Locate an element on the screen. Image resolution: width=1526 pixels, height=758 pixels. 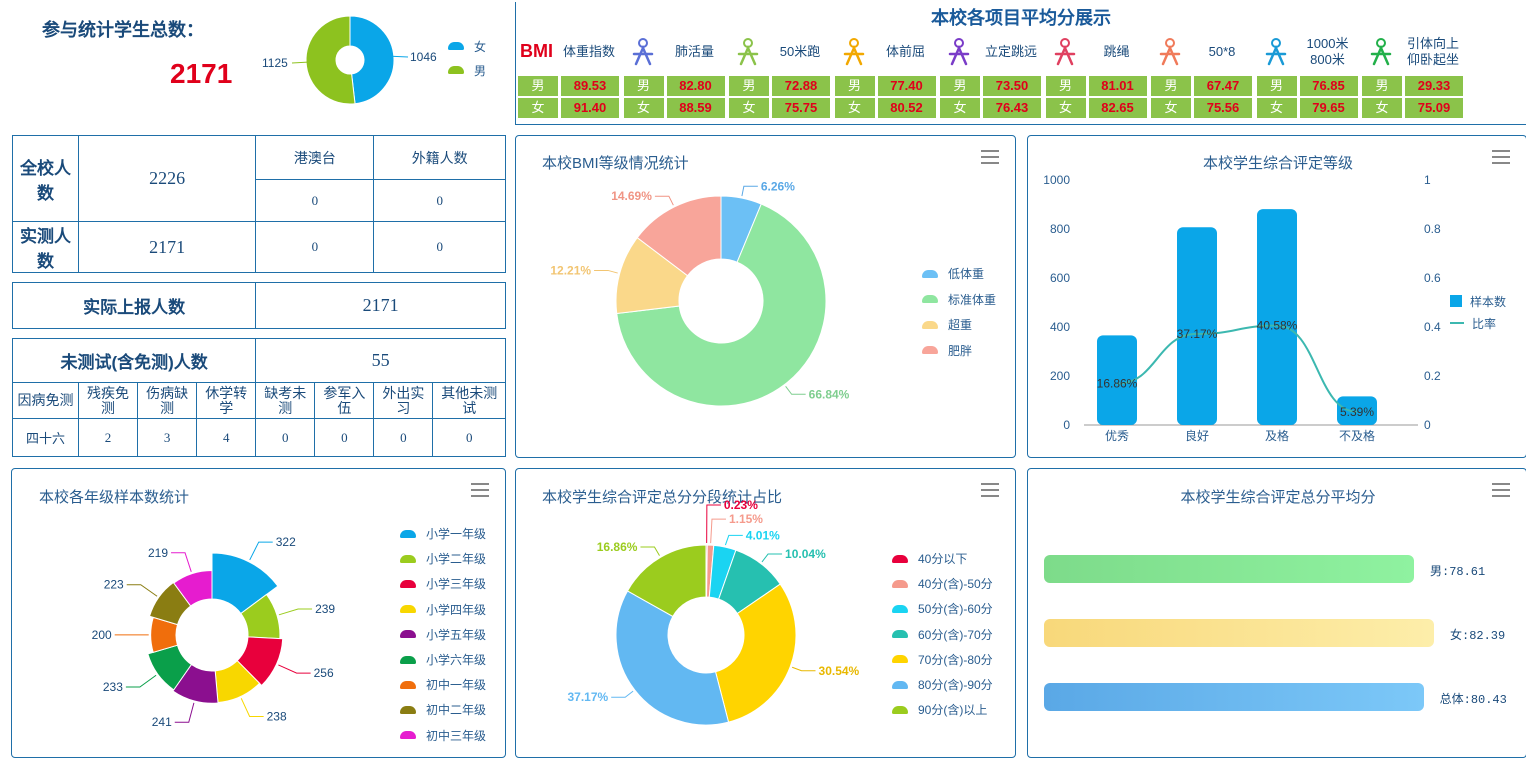
grade-sample-menu-icon is located at coordinates (480, 490).